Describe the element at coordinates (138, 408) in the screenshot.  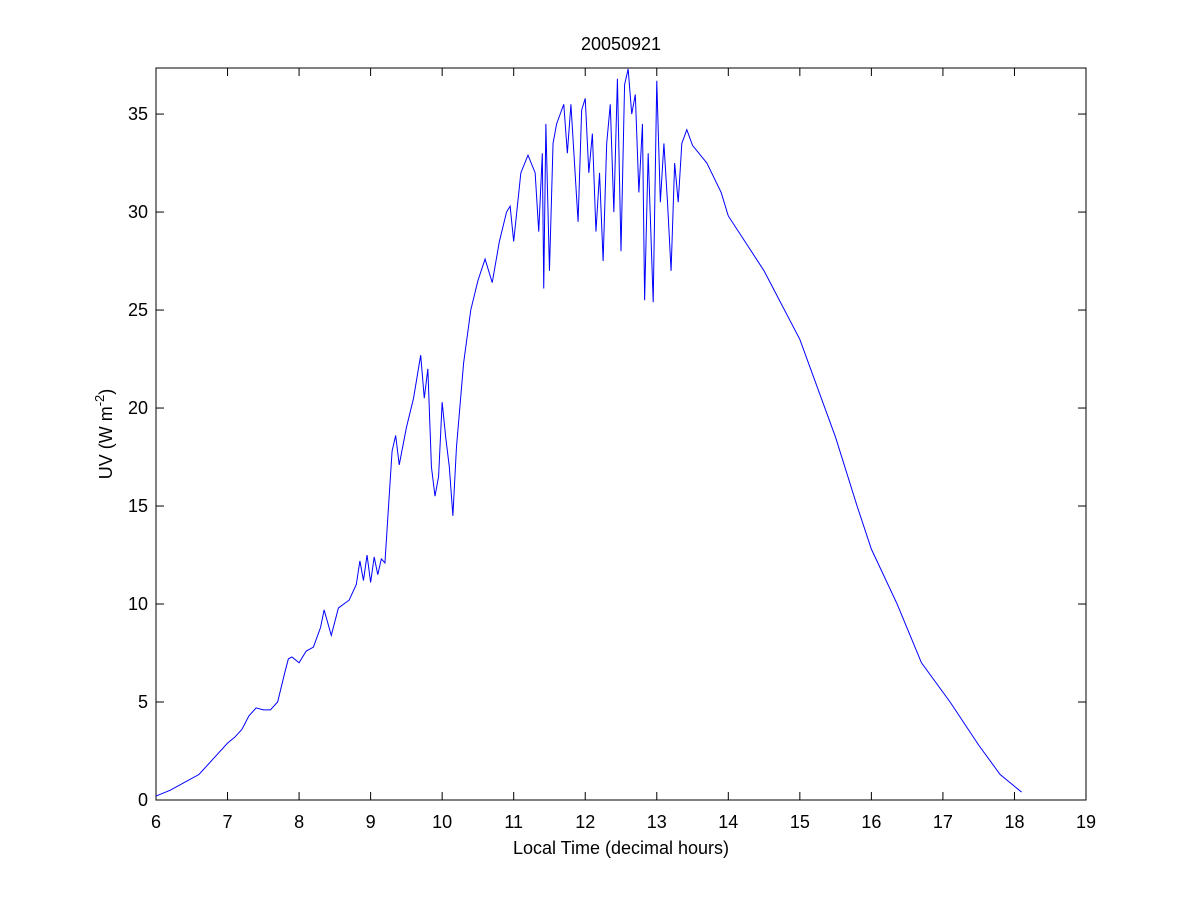
I see `y-tick-label: 20` at that location.